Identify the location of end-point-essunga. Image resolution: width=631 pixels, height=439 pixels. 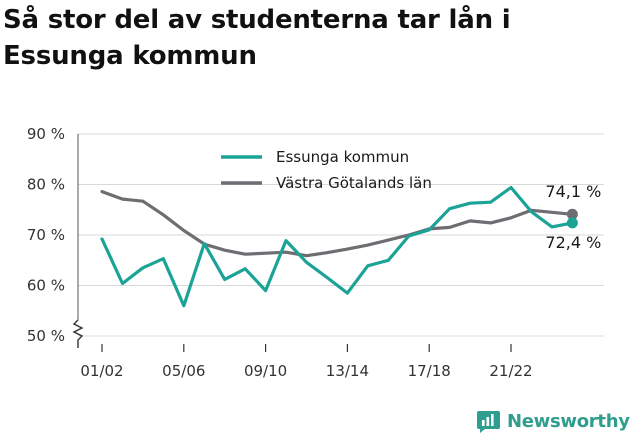
(572, 223).